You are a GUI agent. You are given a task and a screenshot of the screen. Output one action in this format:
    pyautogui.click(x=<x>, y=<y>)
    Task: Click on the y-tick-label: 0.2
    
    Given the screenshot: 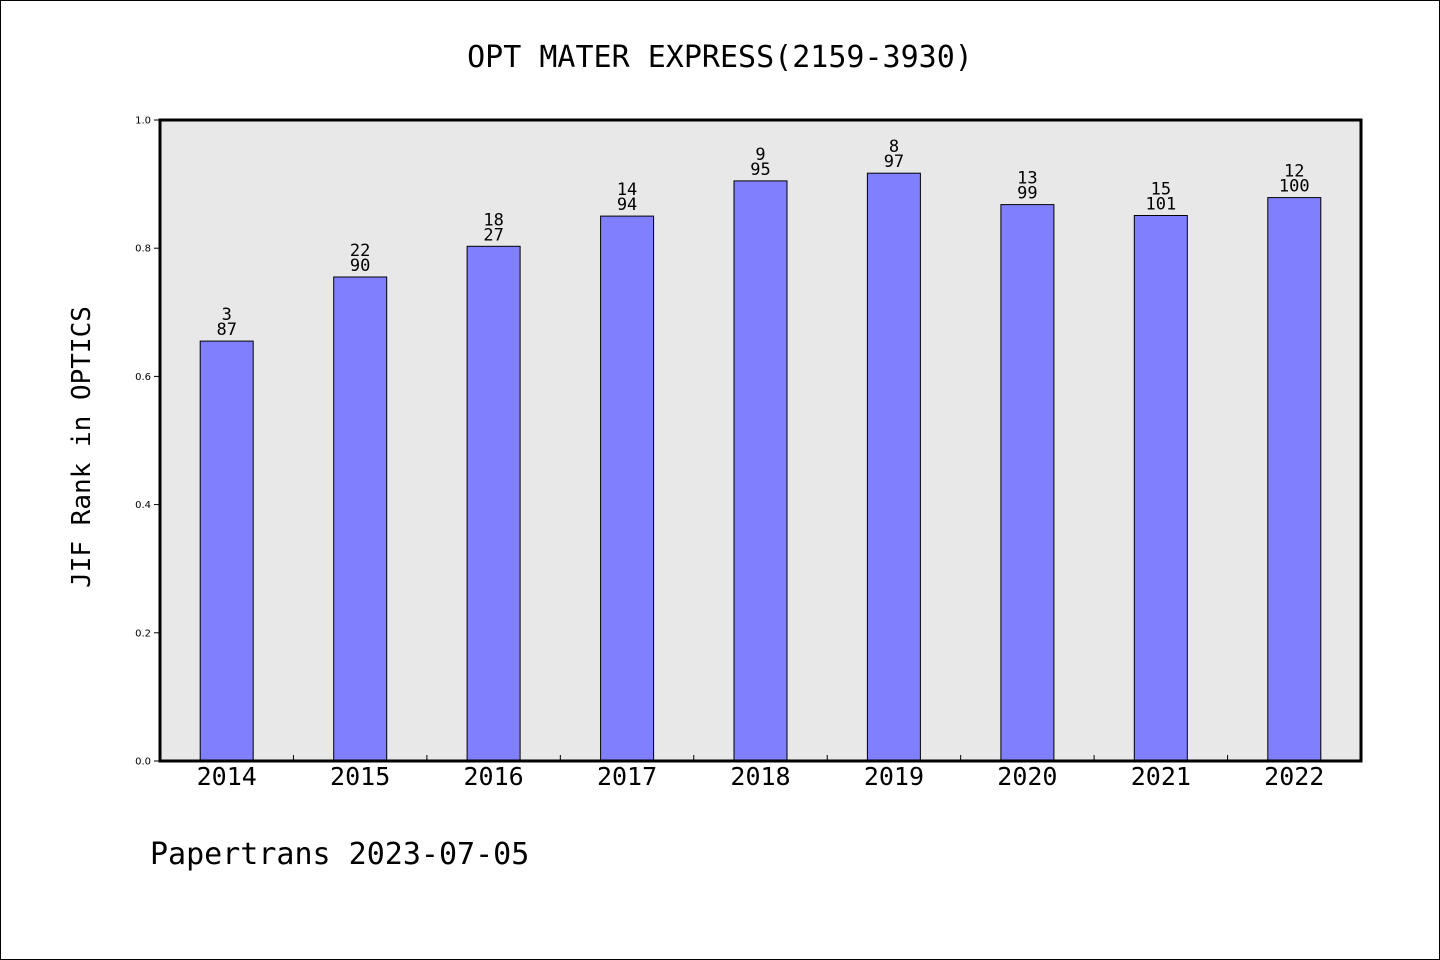 What is the action you would take?
    pyautogui.click(x=143, y=633)
    